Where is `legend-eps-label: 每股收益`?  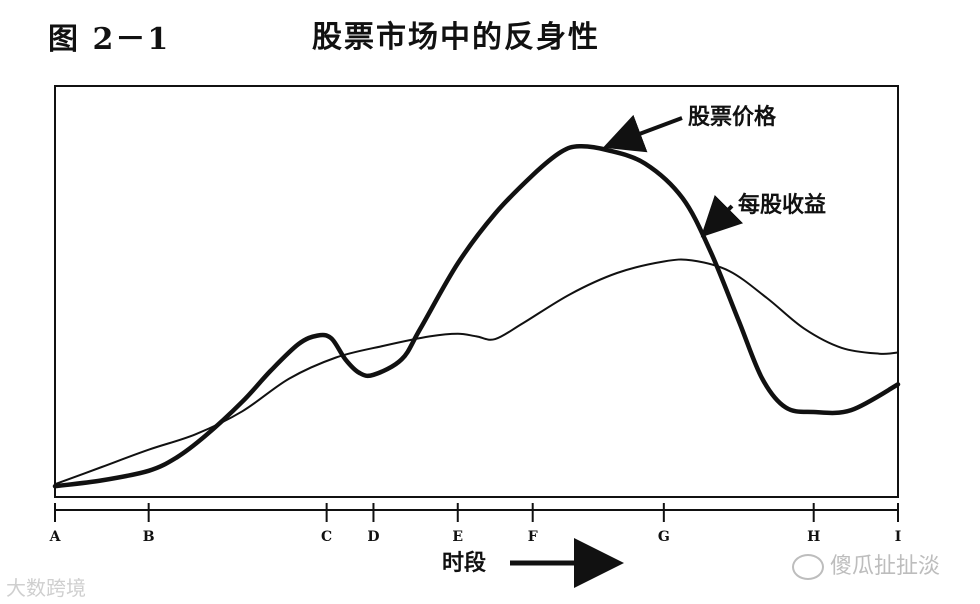
legend-eps-label: 每股收益 is located at coordinates (782, 205).